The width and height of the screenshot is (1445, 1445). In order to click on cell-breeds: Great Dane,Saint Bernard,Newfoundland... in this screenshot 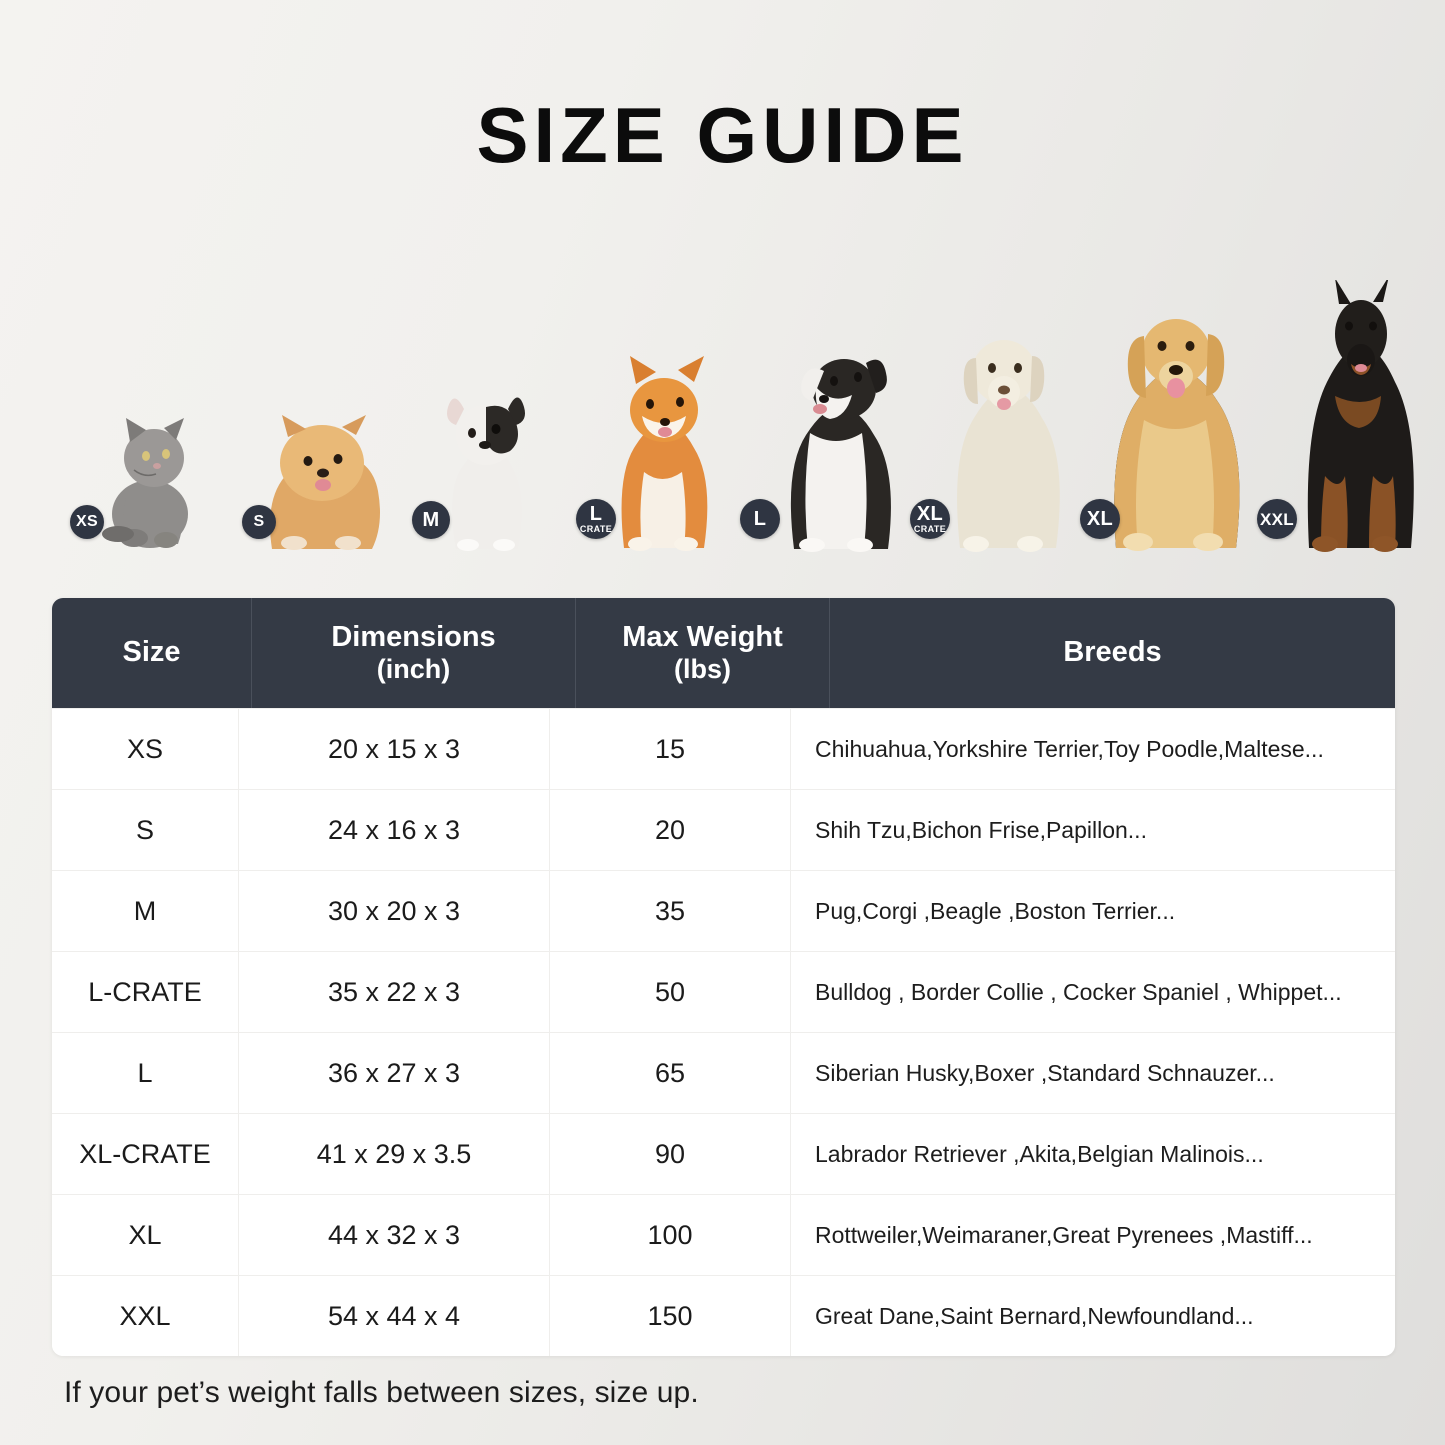, I will do `click(1034, 1315)`.